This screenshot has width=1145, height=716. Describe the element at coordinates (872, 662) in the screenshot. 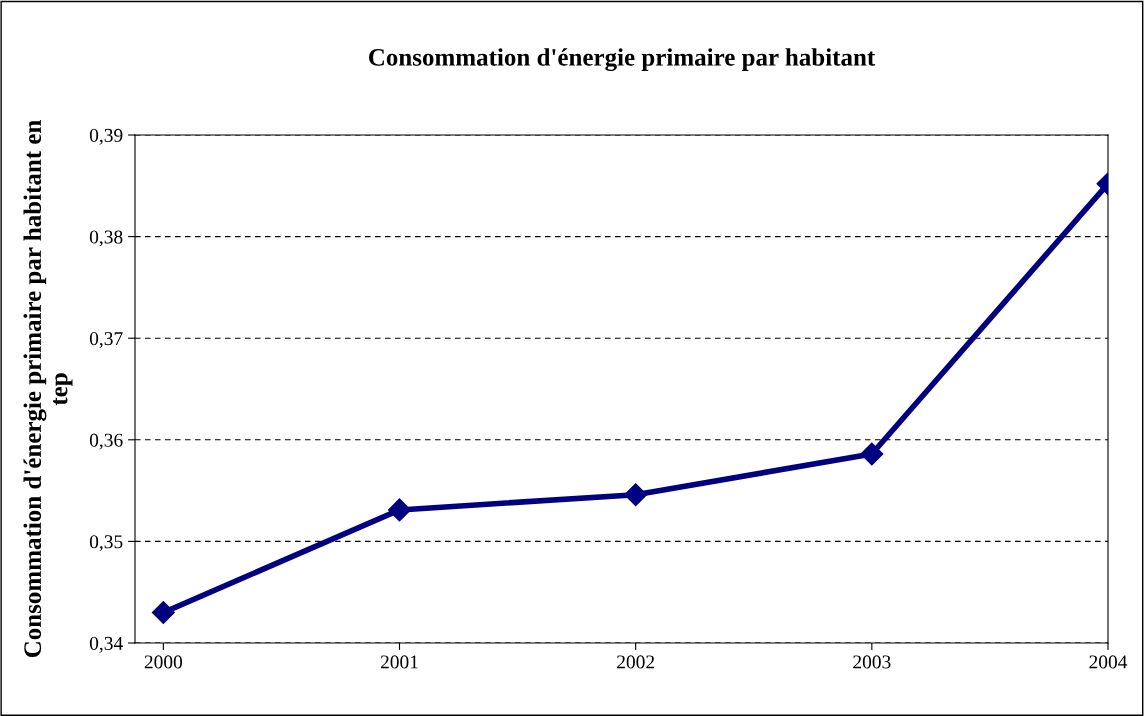

I see `x-tick-label: 2003` at that location.